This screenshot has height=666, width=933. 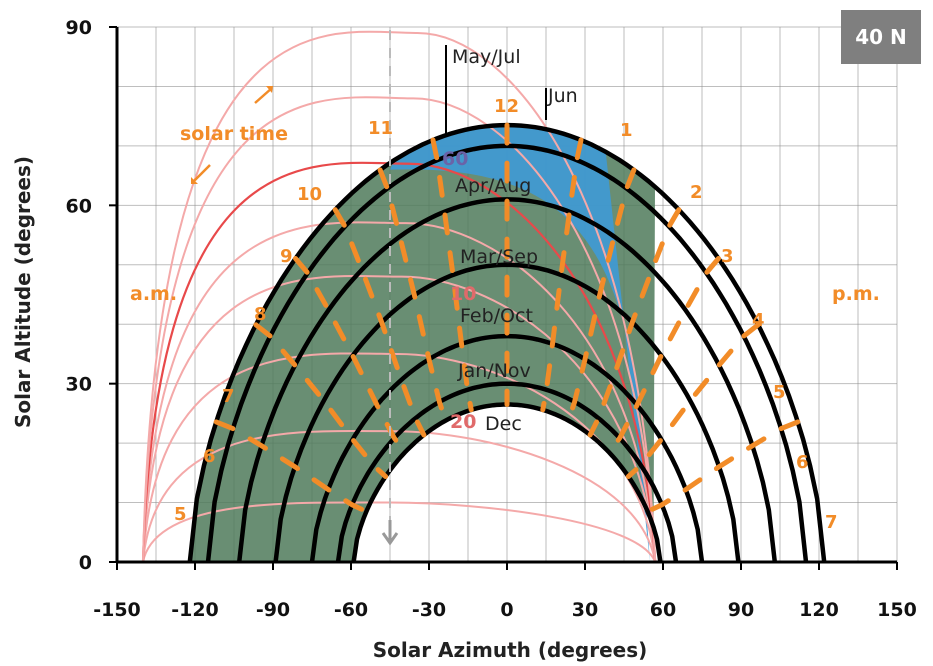 What do you see at coordinates (494, 371) in the screenshot?
I see `date-path-label: Jan/Nov` at bounding box center [494, 371].